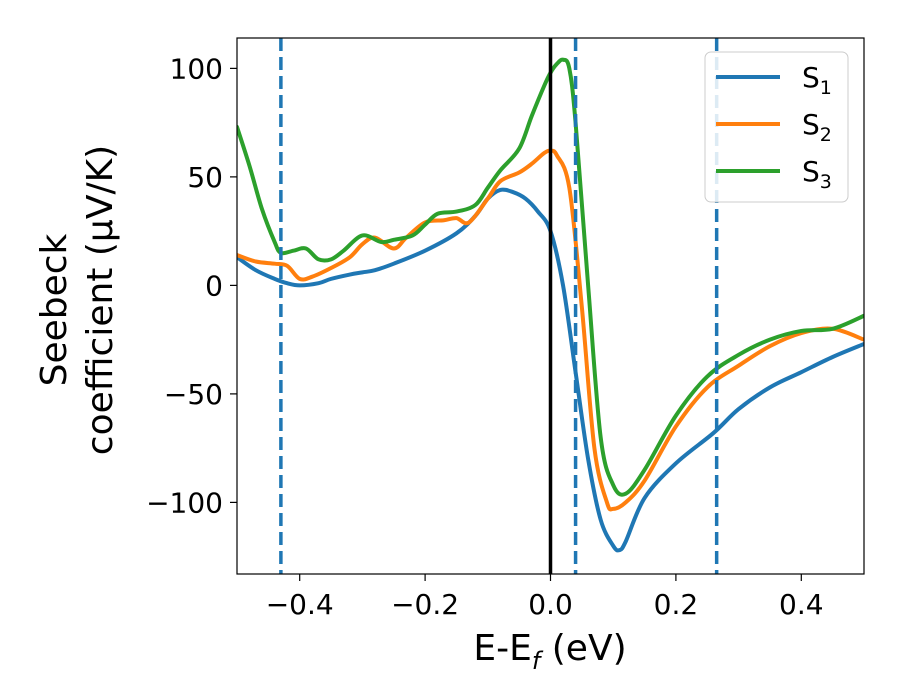  I want to click on x-tick-label: −0.2, so click(425, 604).